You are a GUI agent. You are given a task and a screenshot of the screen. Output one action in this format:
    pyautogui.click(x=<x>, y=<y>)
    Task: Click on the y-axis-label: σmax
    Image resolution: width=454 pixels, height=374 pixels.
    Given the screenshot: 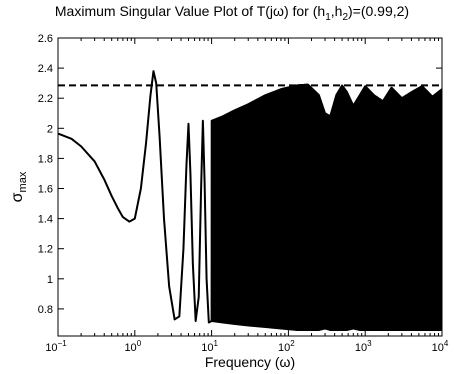 What is the action you would take?
    pyautogui.click(x=19, y=186)
    